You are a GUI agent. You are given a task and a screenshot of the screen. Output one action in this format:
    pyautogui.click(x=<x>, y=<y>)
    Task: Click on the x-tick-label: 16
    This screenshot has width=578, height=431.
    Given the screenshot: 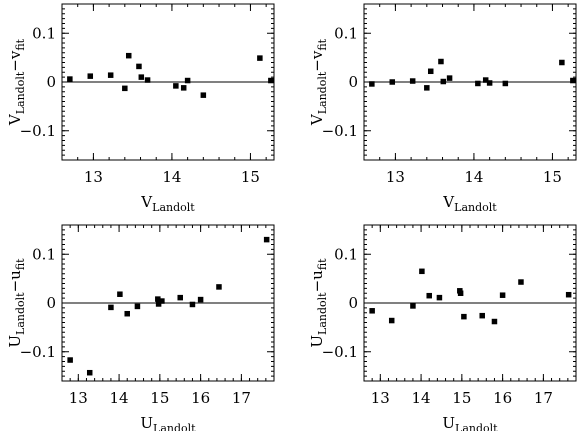 What is the action you would take?
    pyautogui.click(x=200, y=398)
    